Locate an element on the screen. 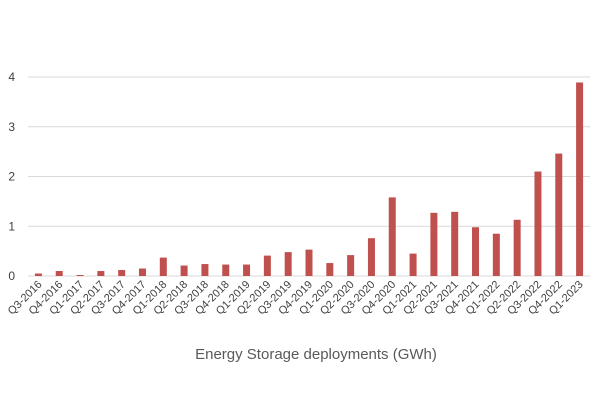 The width and height of the screenshot is (602, 417). y-tick-label: 3 is located at coordinates (11, 127).